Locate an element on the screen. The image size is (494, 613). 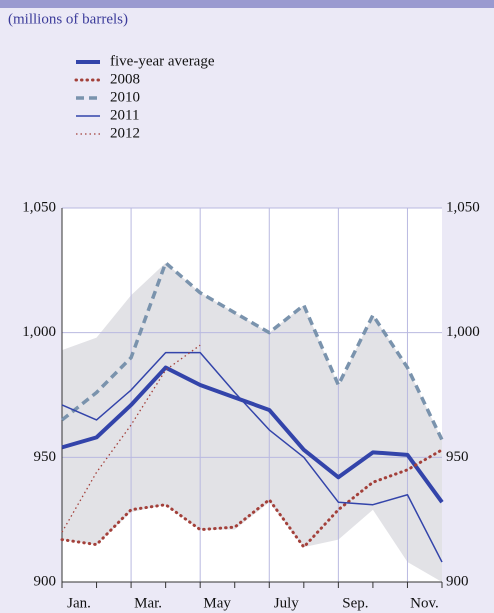
x-tick-label: Nov. is located at coordinates (424, 603).